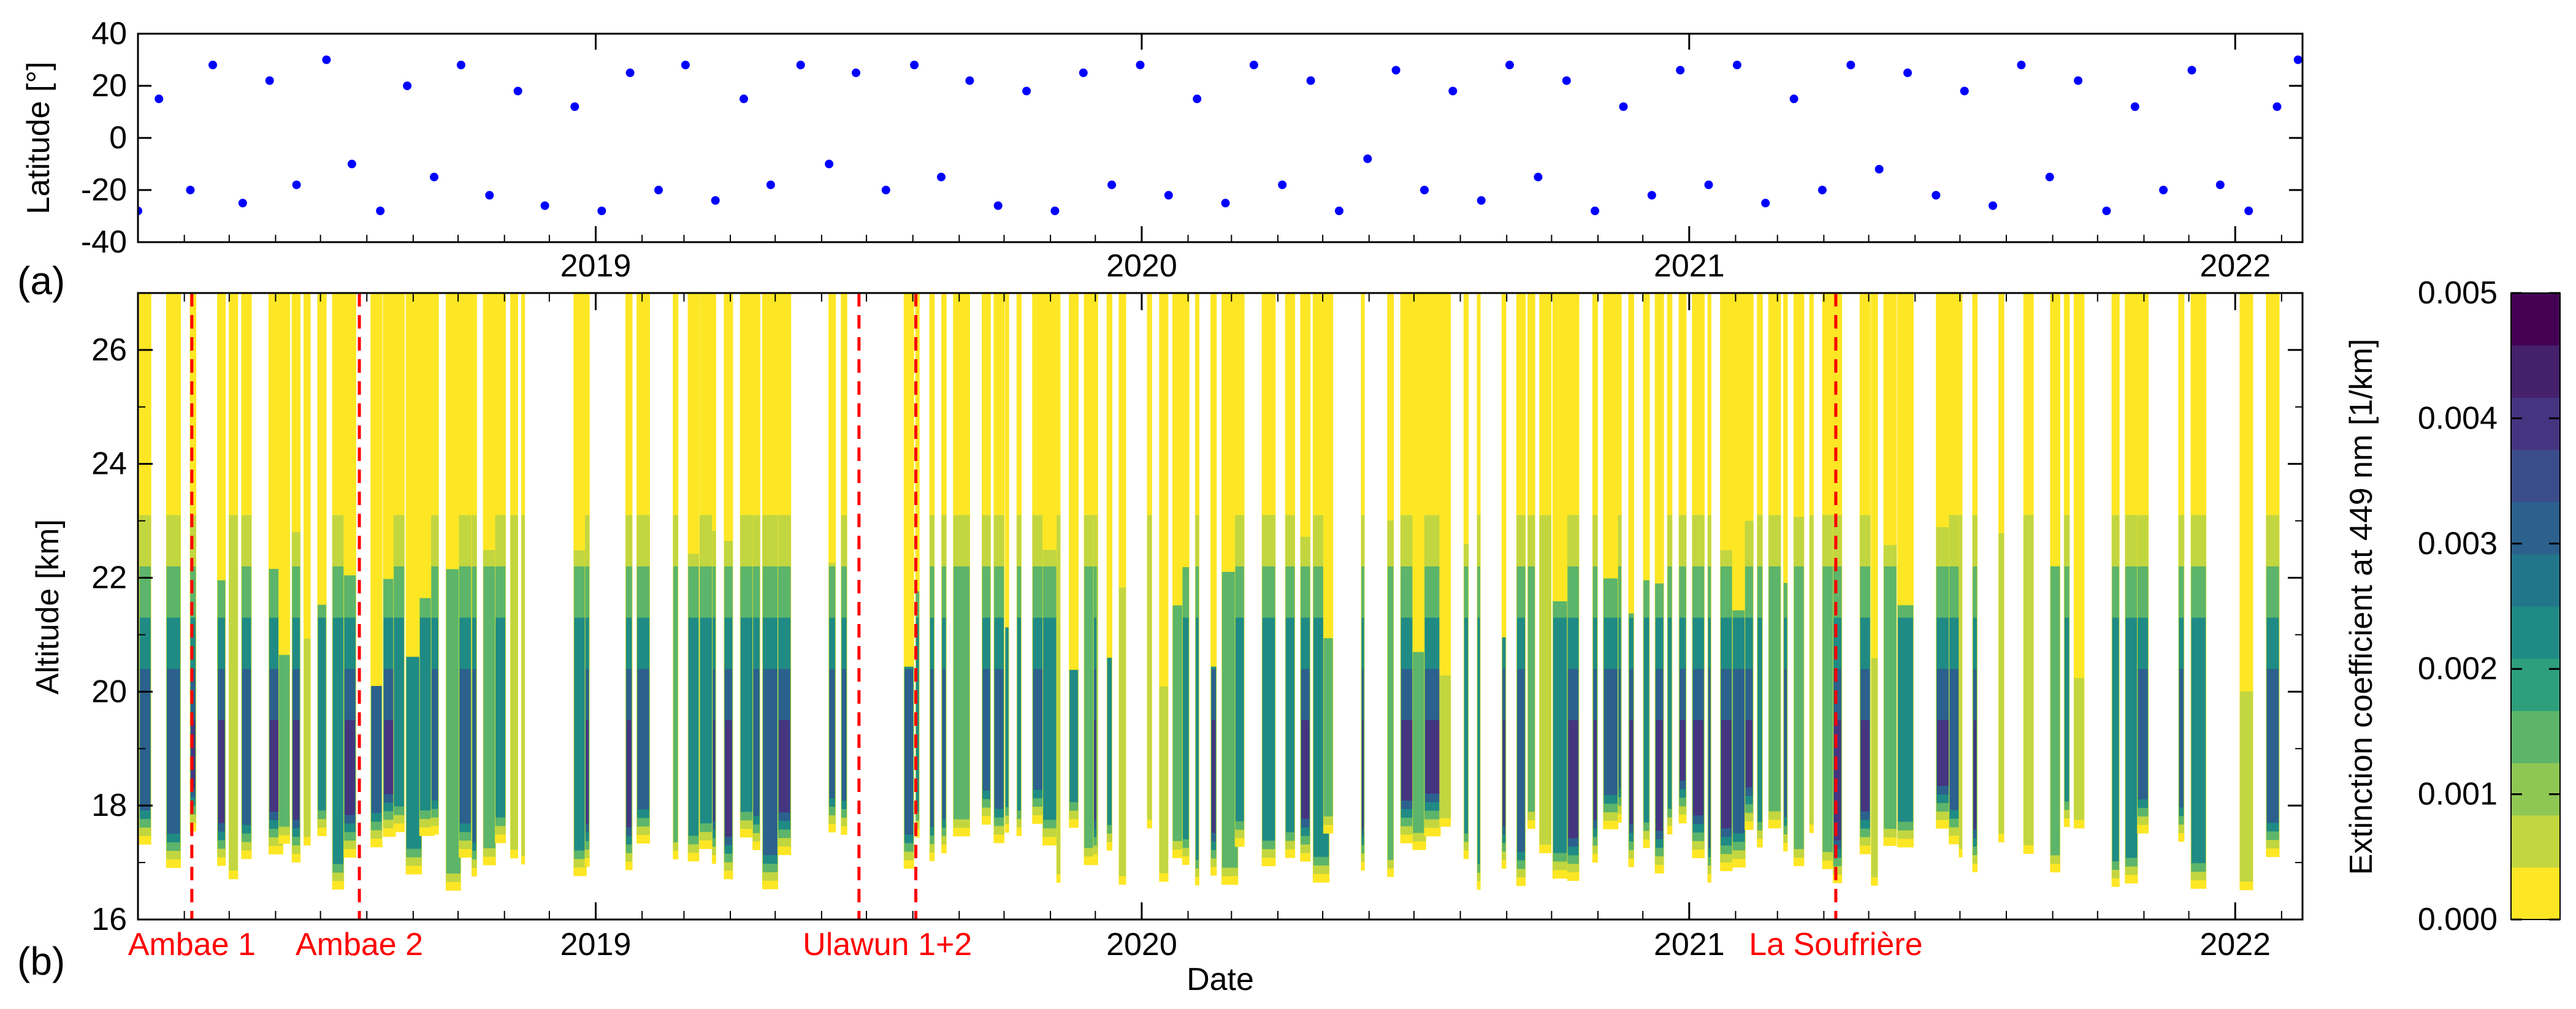 This screenshot has height=1009, width=2576. I want to click on eruption-label: Ambae 2, so click(359, 944).